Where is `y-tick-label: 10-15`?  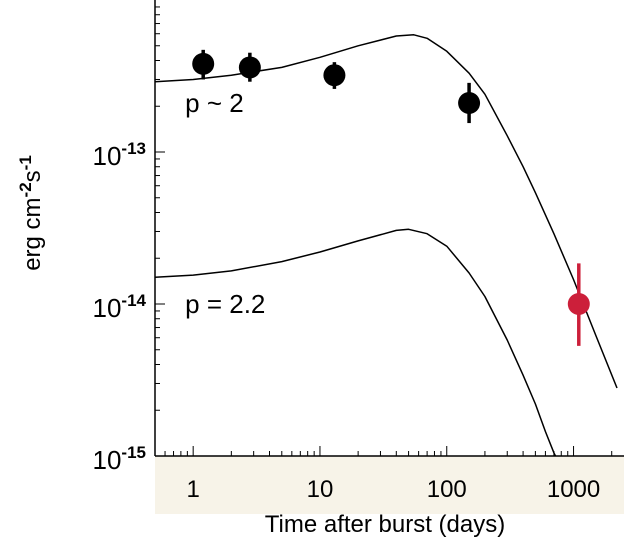
y-tick-label: 10-15 is located at coordinates (120, 459).